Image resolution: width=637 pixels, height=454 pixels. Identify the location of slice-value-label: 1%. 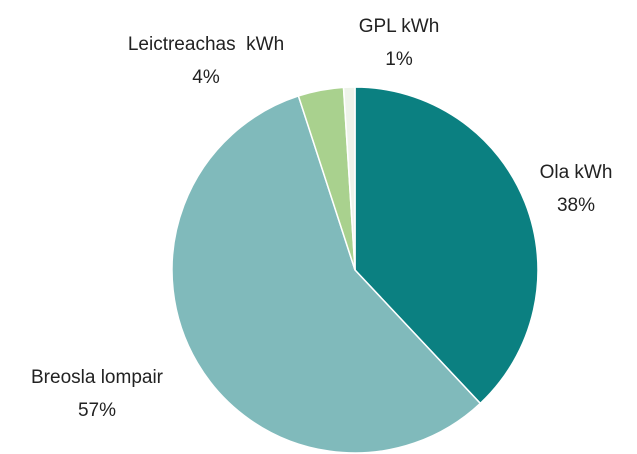
(399, 59).